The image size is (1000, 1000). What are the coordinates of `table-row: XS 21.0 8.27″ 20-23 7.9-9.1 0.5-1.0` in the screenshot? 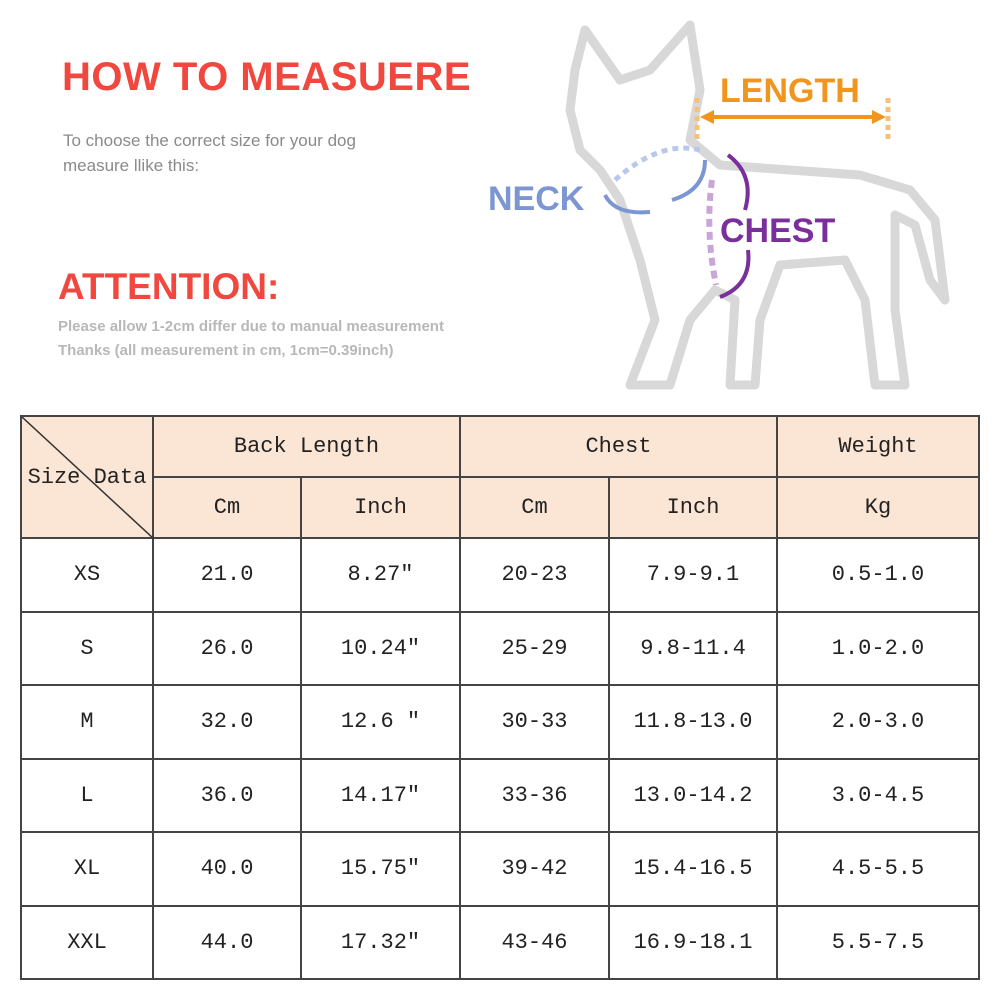 It's located at (500, 575).